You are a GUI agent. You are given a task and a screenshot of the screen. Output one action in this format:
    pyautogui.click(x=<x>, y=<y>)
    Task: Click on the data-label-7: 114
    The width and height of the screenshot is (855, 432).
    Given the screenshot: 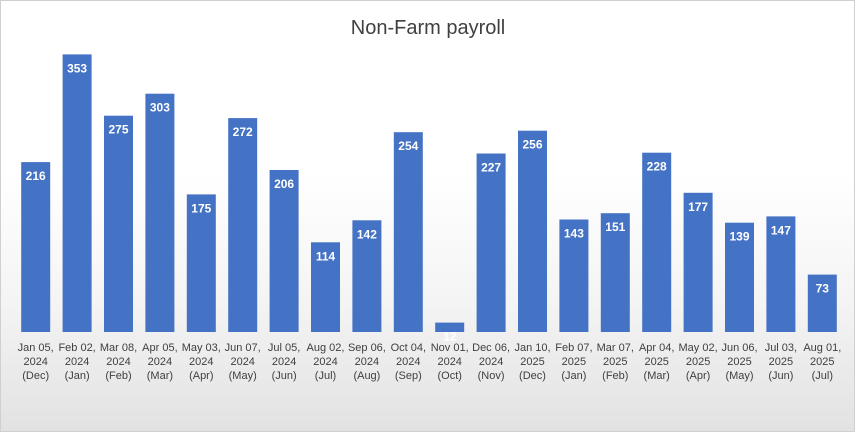 What is the action you would take?
    pyautogui.click(x=326, y=256)
    